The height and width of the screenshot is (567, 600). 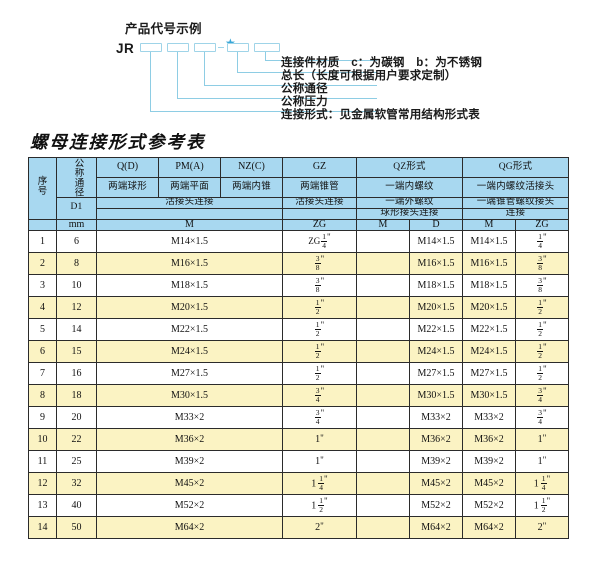 I want to click on cell-qg-zg: 1 1 4 ", so click(x=542, y=484).